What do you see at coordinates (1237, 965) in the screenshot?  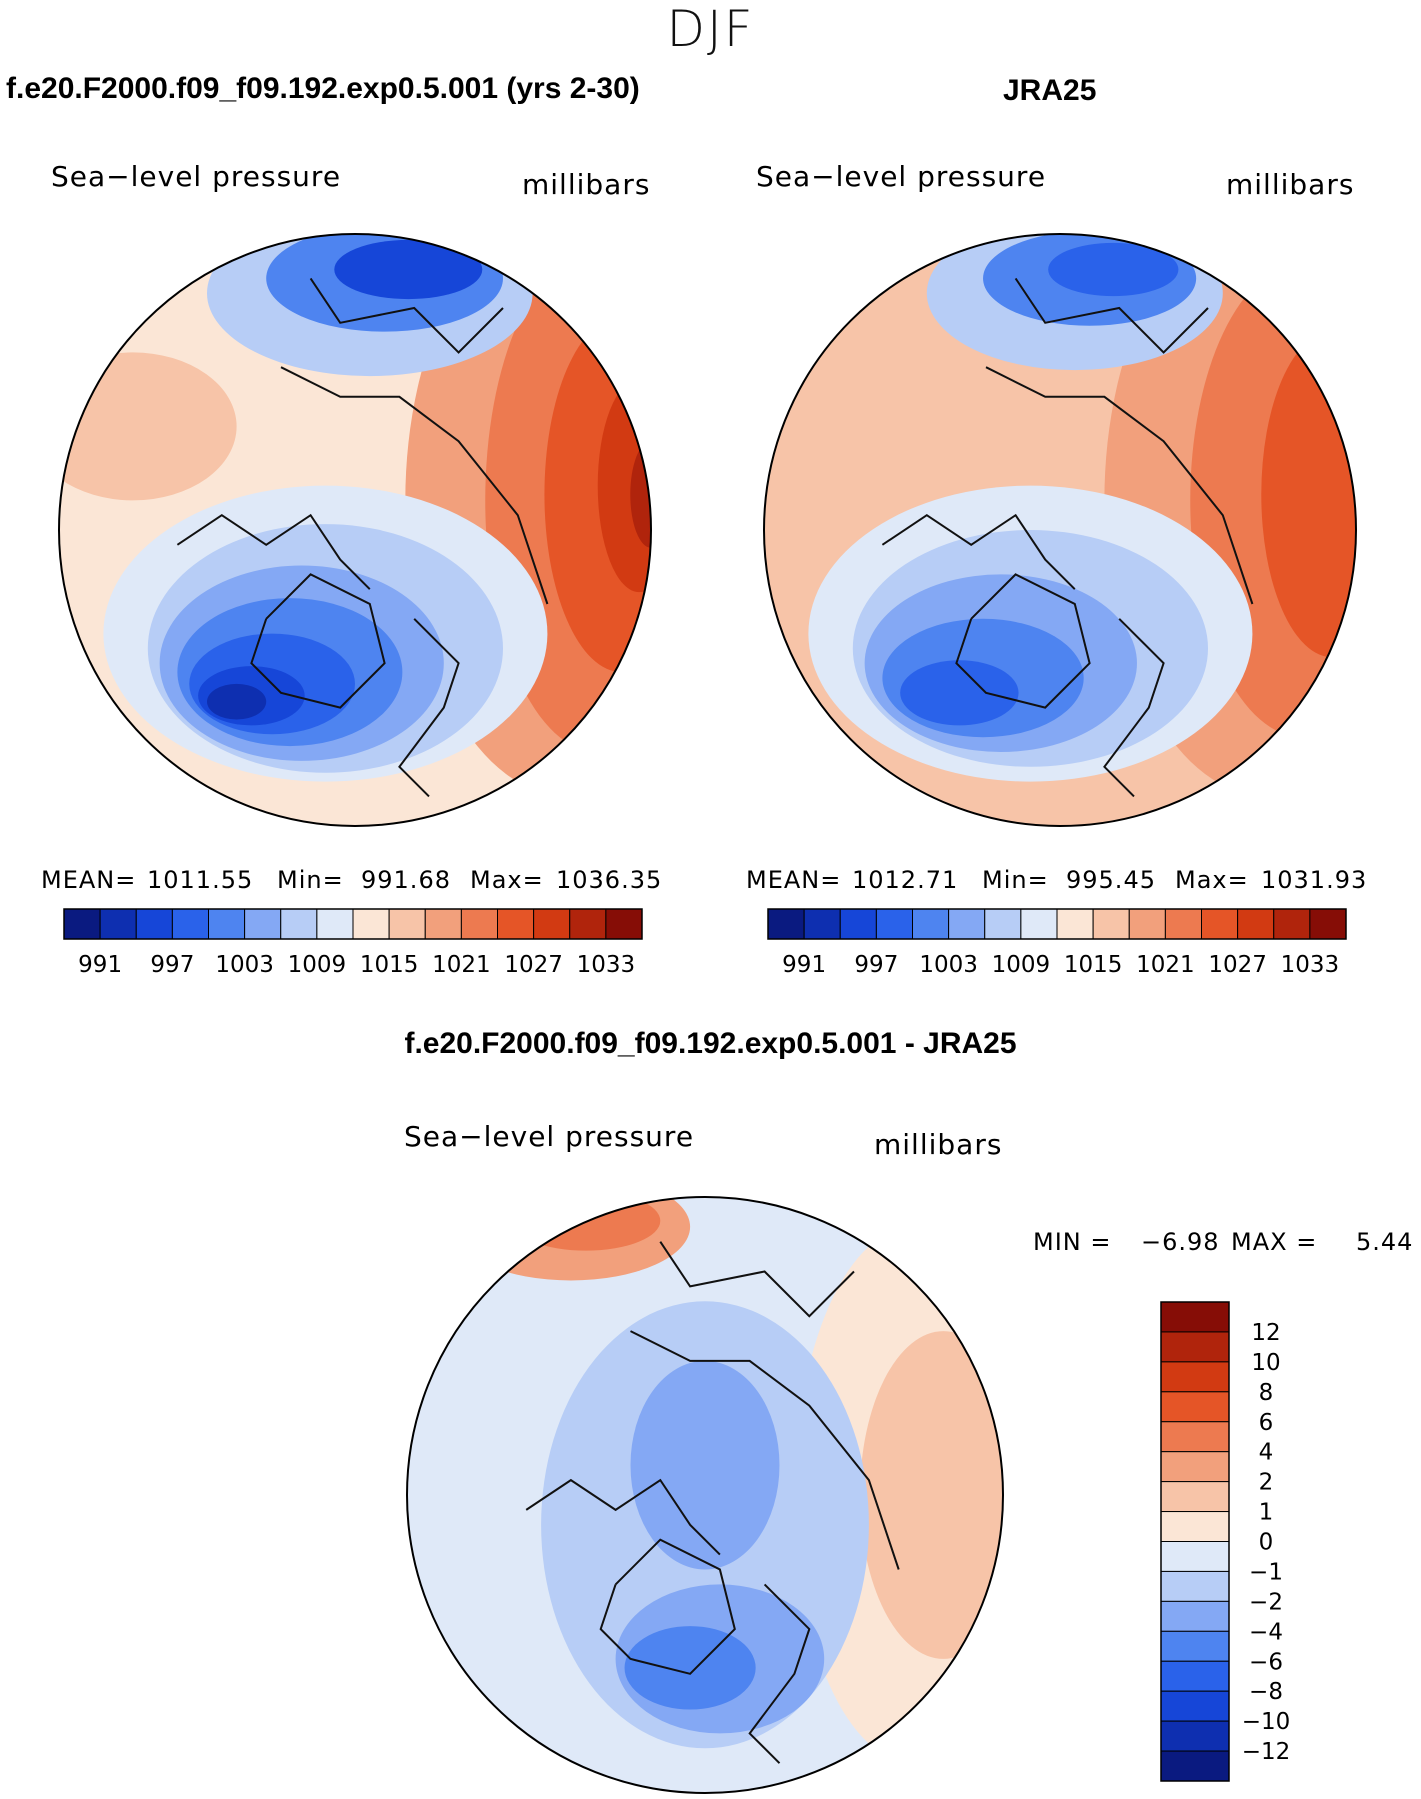 I see `colorbar-obs-tick-6: 1027` at bounding box center [1237, 965].